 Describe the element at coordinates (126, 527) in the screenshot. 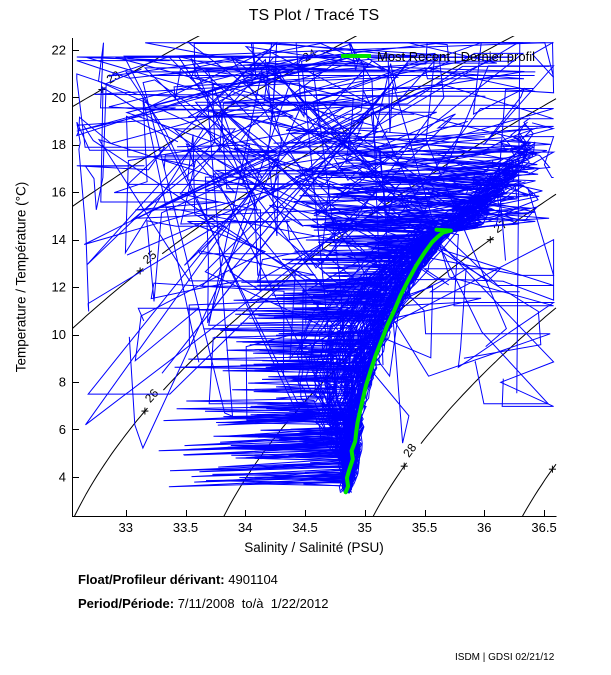

I see `svg-text: 33` at that location.